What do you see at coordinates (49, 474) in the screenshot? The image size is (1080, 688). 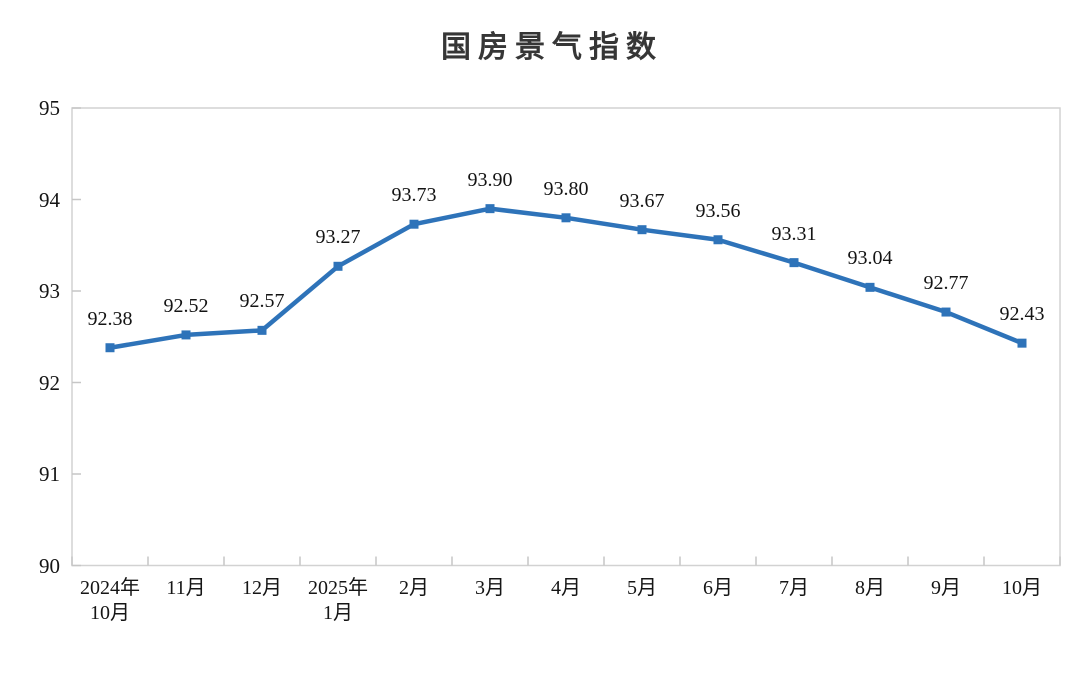 I see `y-tick-label: 91` at bounding box center [49, 474].